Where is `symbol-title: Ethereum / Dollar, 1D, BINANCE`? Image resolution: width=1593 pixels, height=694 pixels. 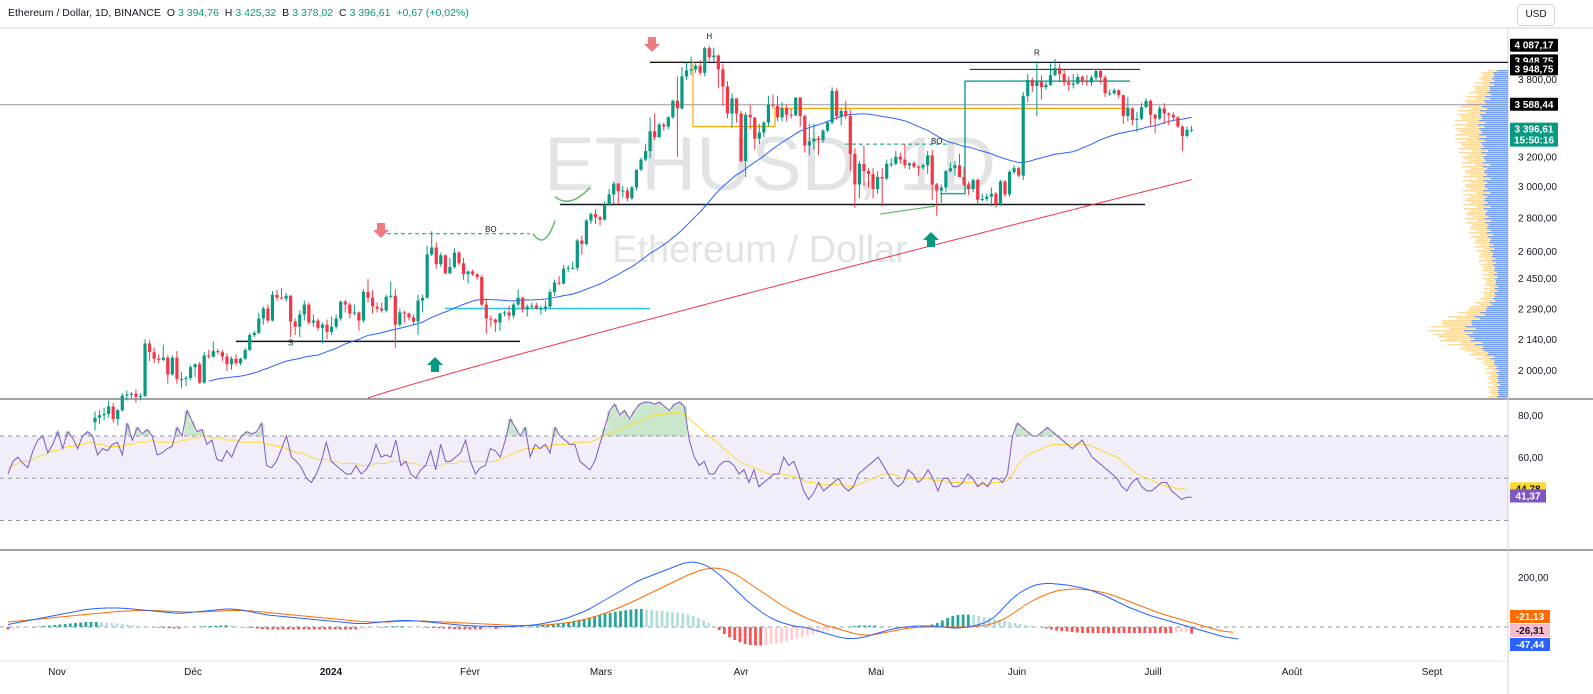
symbol-title: Ethereum / Dollar, 1D, BINANCE is located at coordinates (84, 13).